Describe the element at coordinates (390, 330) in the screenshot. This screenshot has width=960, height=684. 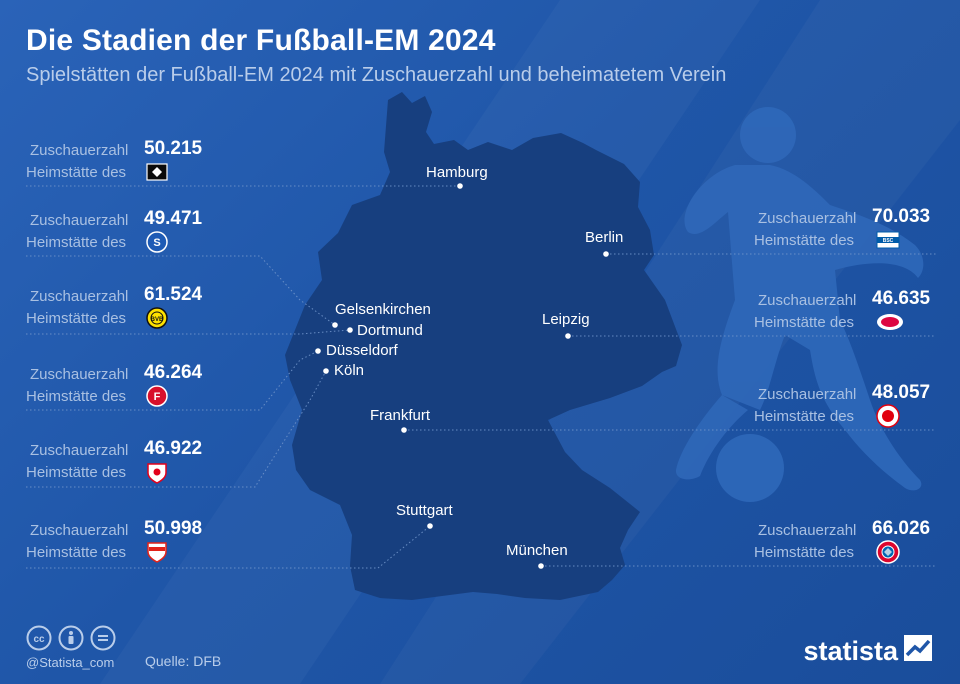
I see `city-label-dortmund: Dortmund` at that location.